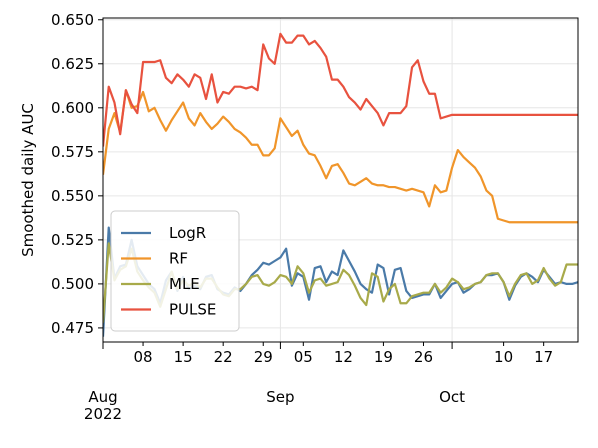  Describe the element at coordinates (178, 259) in the screenshot. I see `legend-label-rf: RF` at that location.